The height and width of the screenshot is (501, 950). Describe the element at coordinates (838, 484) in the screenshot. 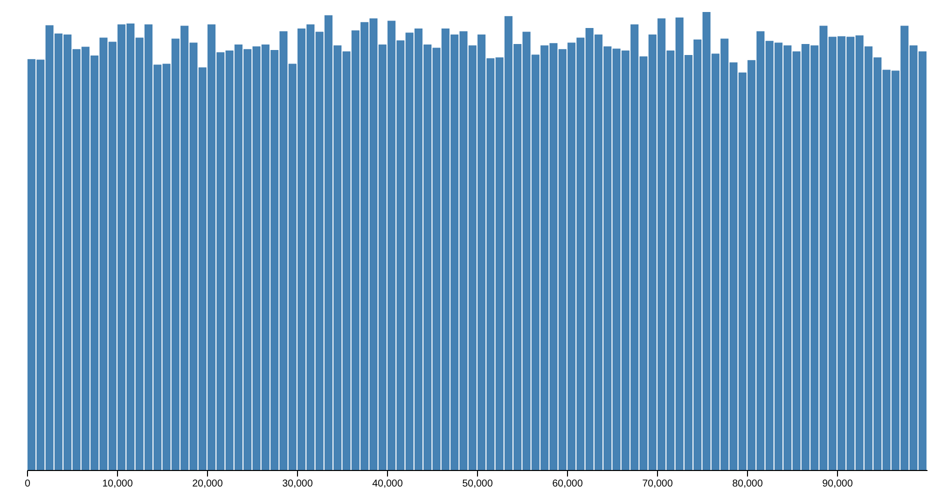

I see `x-tick-label: 90,000` at that location.